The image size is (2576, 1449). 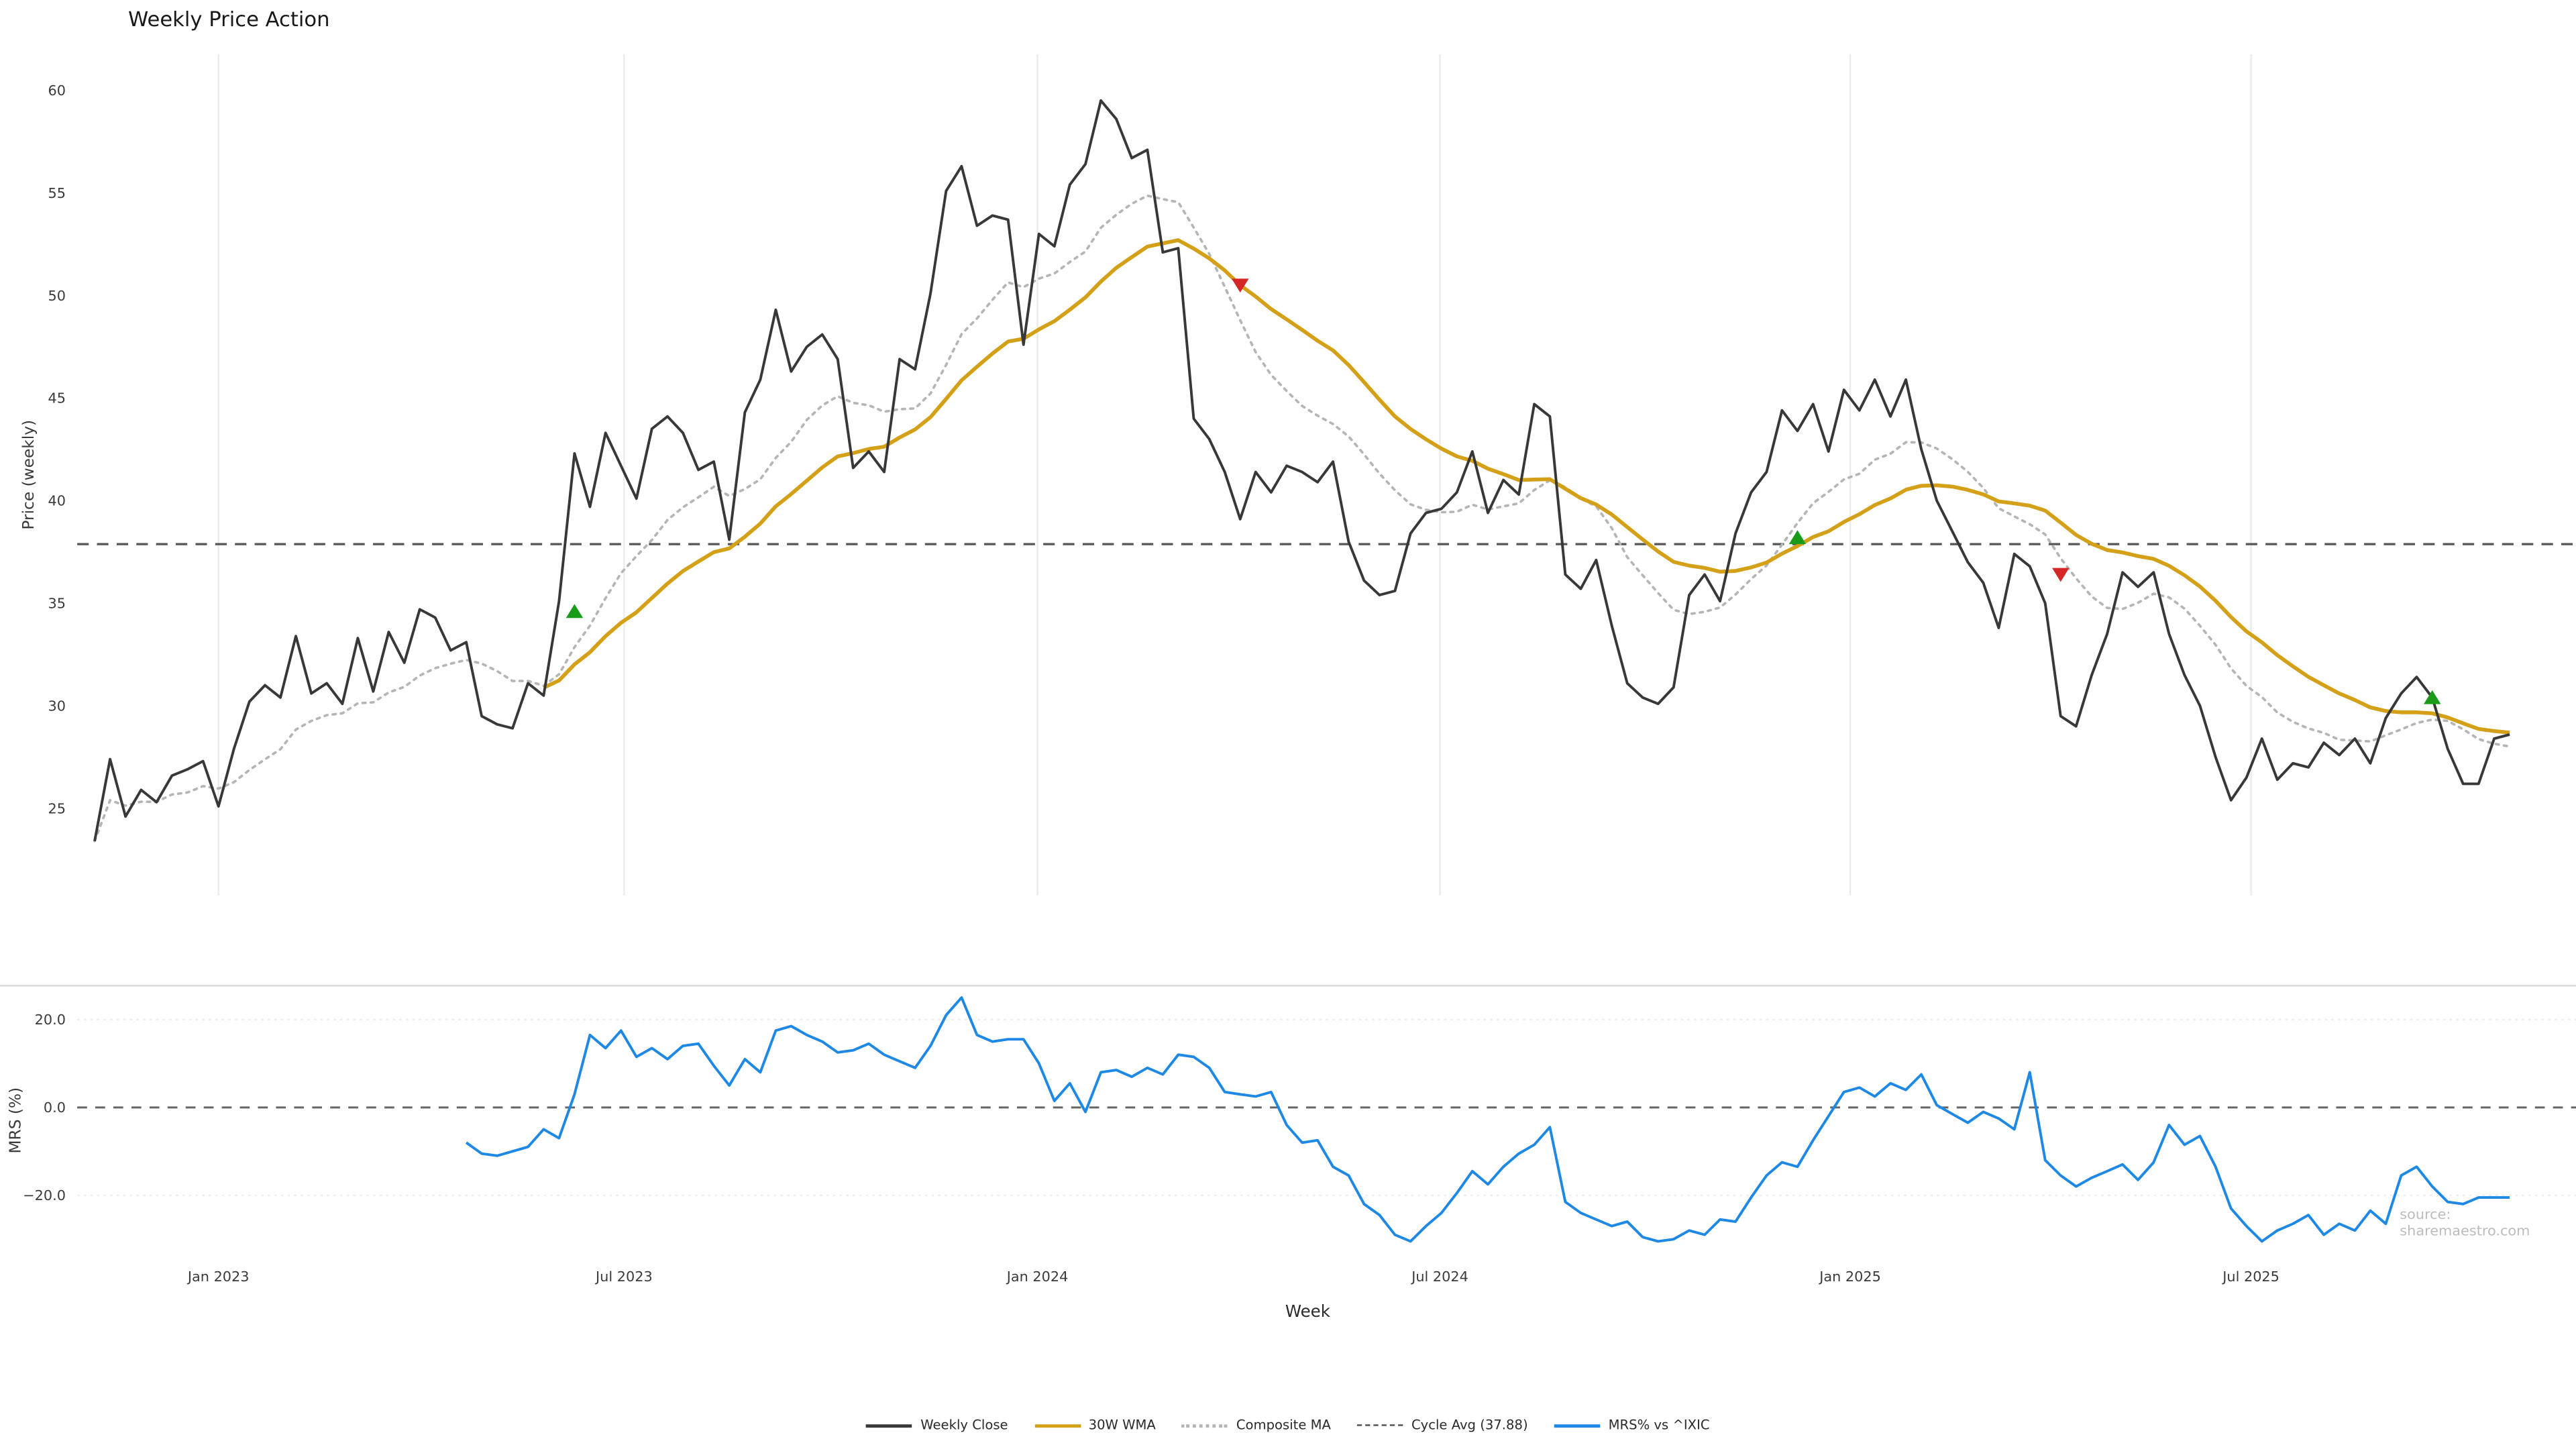 What do you see at coordinates (623, 1277) in the screenshot?
I see `x-tick-label: Jul 2023` at bounding box center [623, 1277].